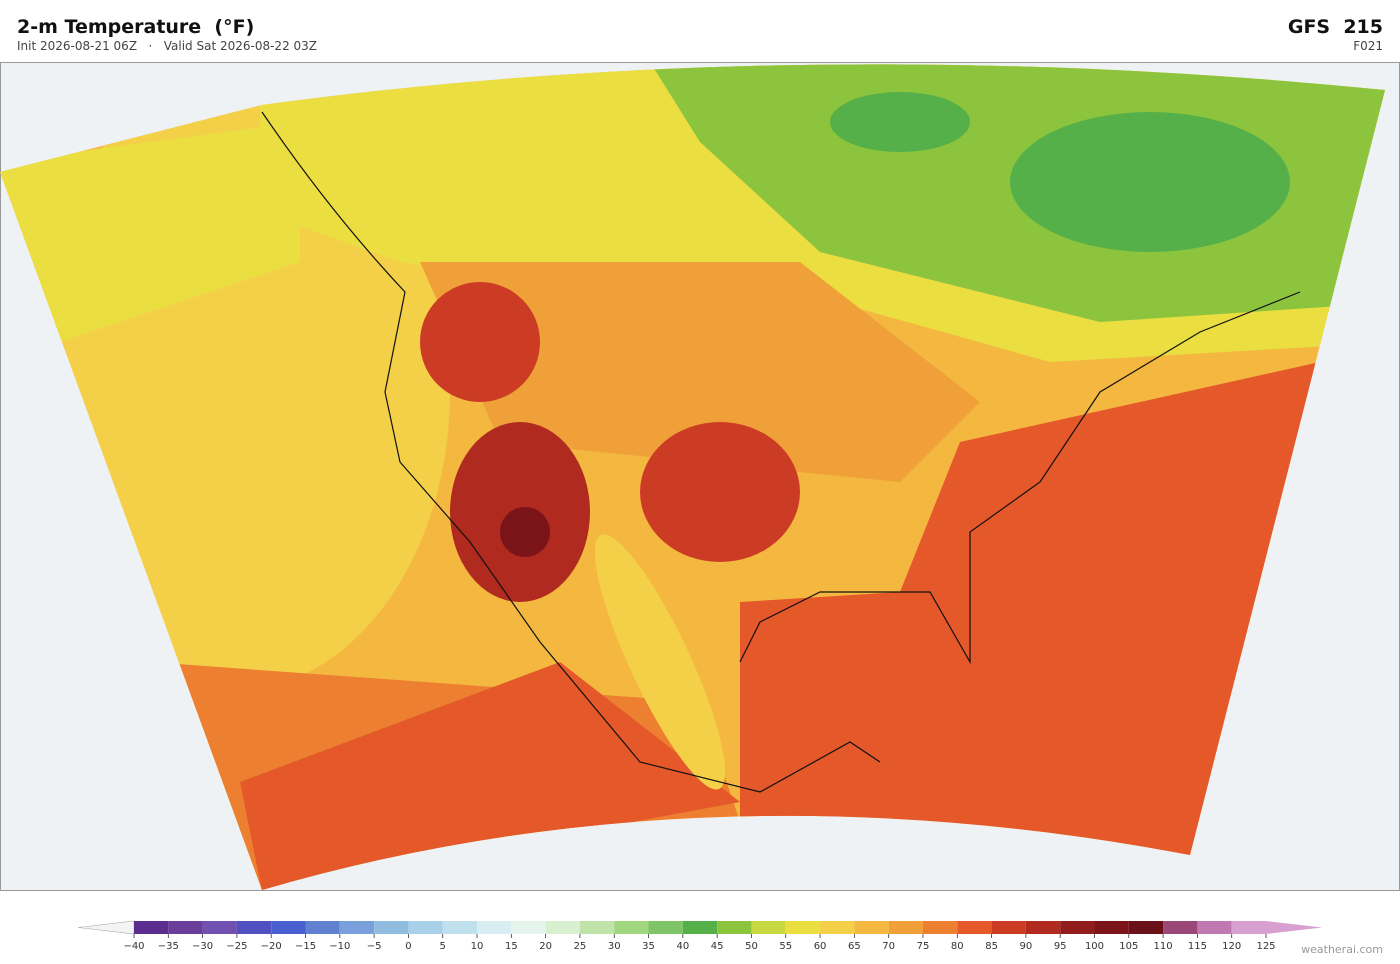 The image size is (1400, 964). Describe the element at coordinates (1094, 946) in the screenshot. I see `colorbar-tick-label: 100` at that location.